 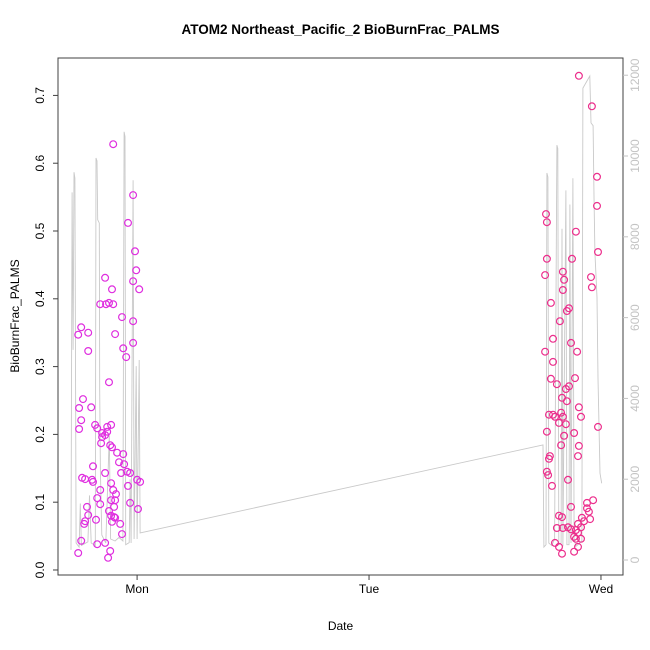 What do you see at coordinates (635, 75) in the screenshot?
I see `y-axis-right-tick-label: 12000` at bounding box center [635, 75].